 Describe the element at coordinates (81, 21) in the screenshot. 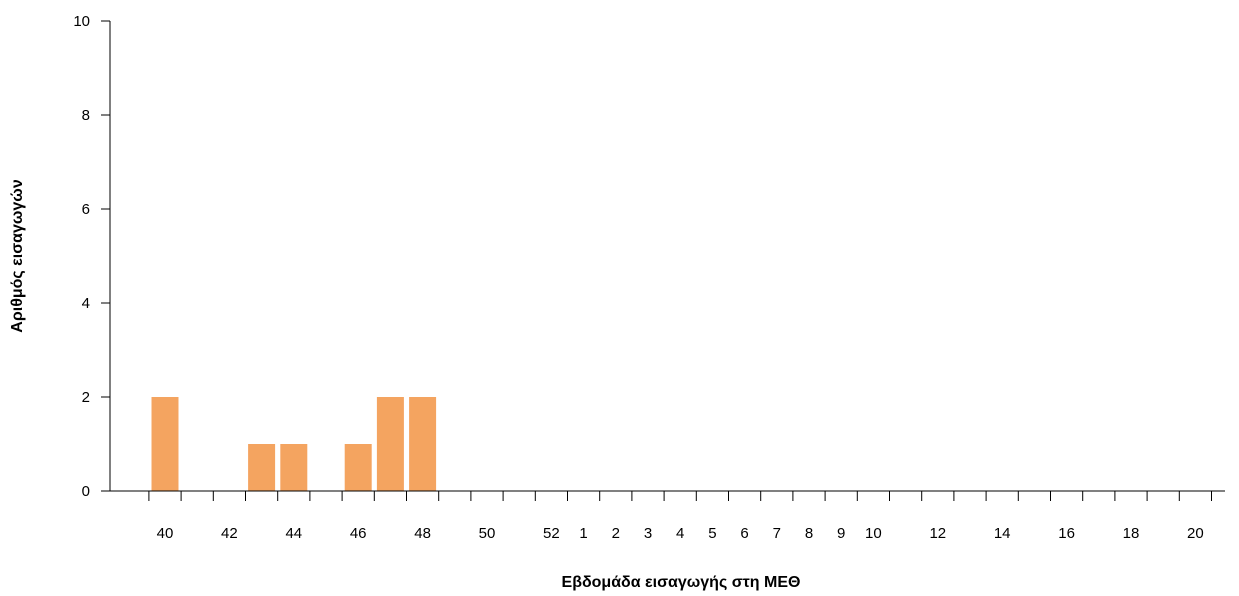

I see `y-tick-label: 10` at that location.